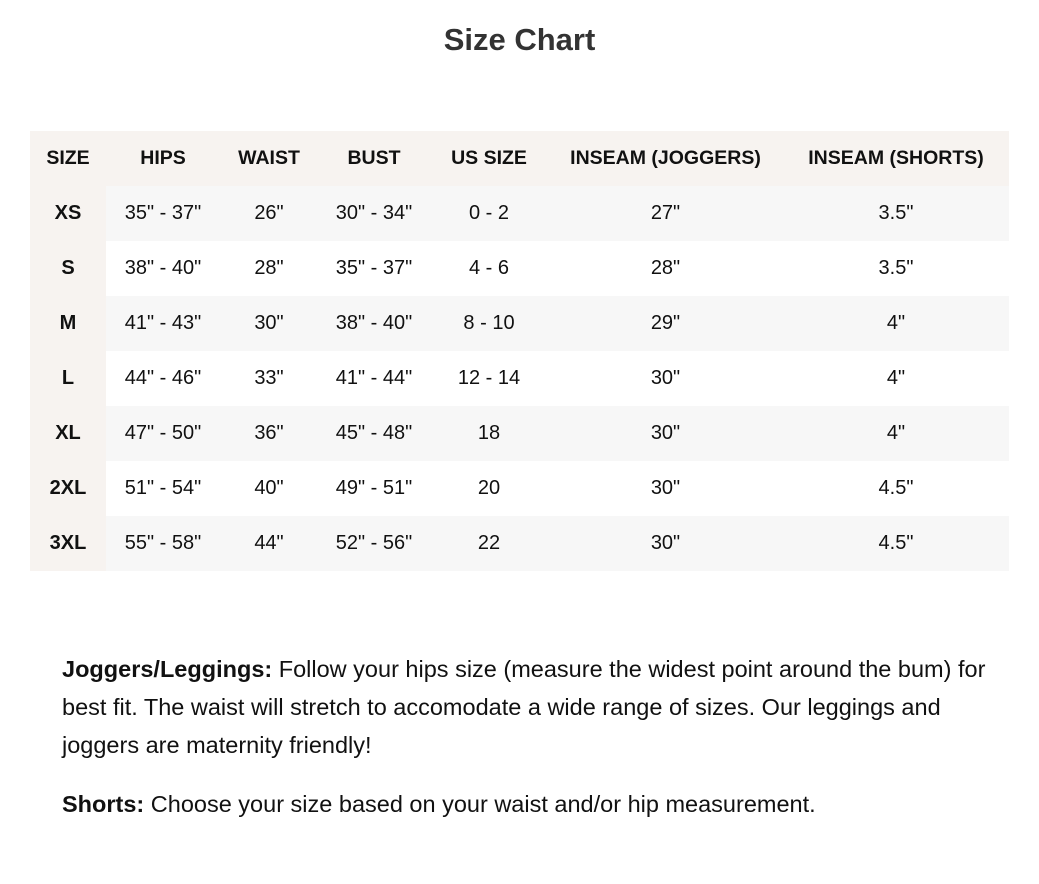 This screenshot has height=884, width=1039. Describe the element at coordinates (163, 158) in the screenshot. I see `column-header: HIPS` at that location.